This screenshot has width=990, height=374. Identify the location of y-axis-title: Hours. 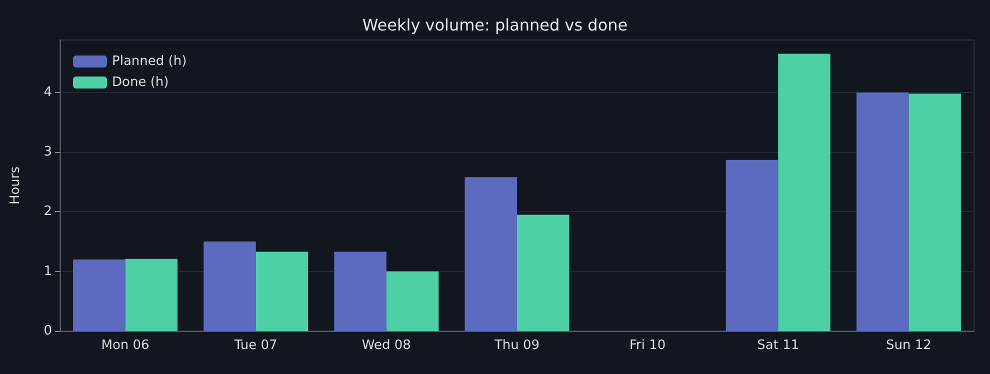
(15, 185).